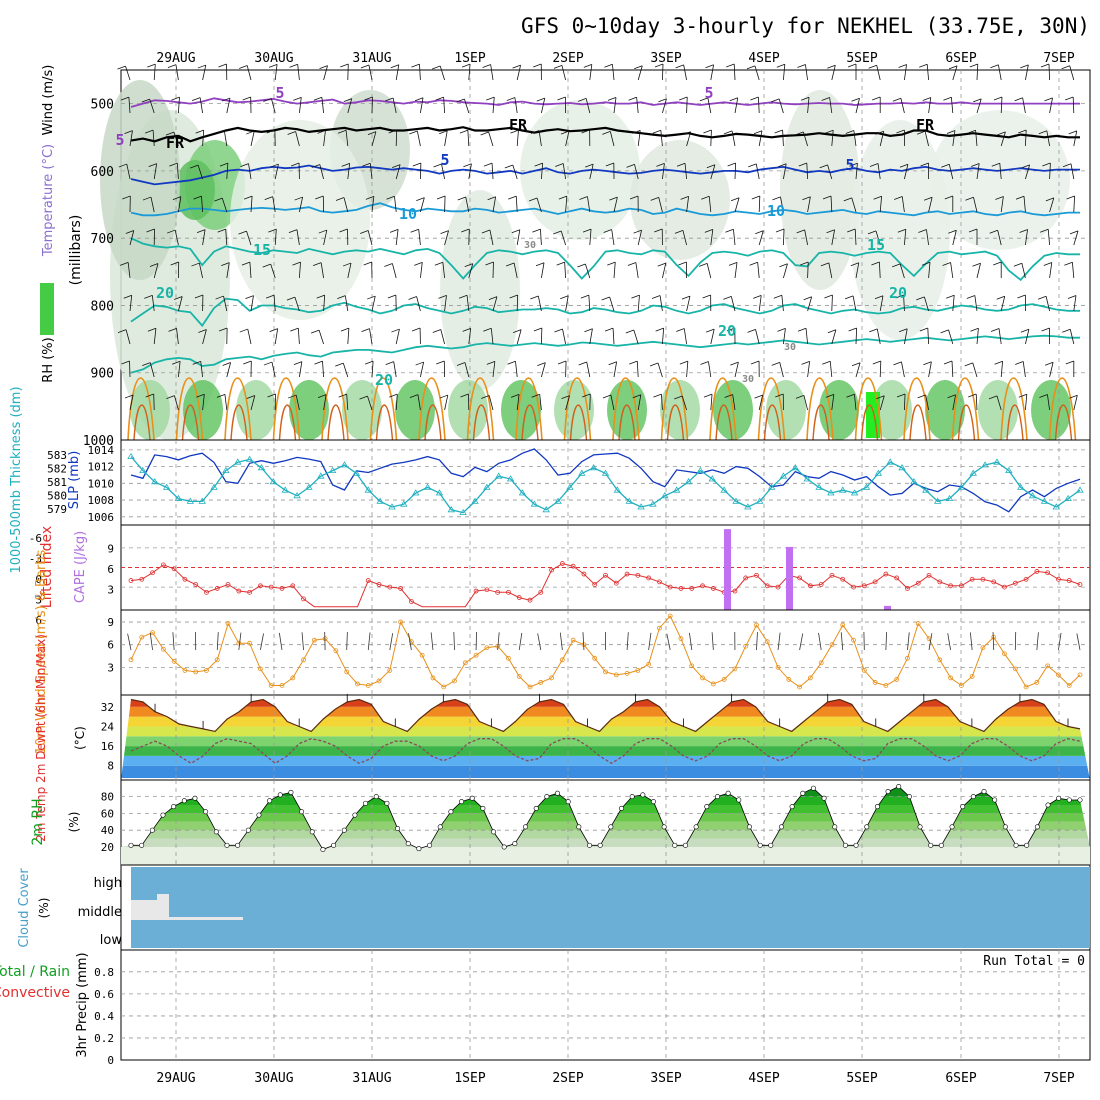 The image size is (1100, 1100). Describe the element at coordinates (69, 908) in the screenshot. I see `cloud-ylabel: Cloud Cover (%) high middle low` at that location.